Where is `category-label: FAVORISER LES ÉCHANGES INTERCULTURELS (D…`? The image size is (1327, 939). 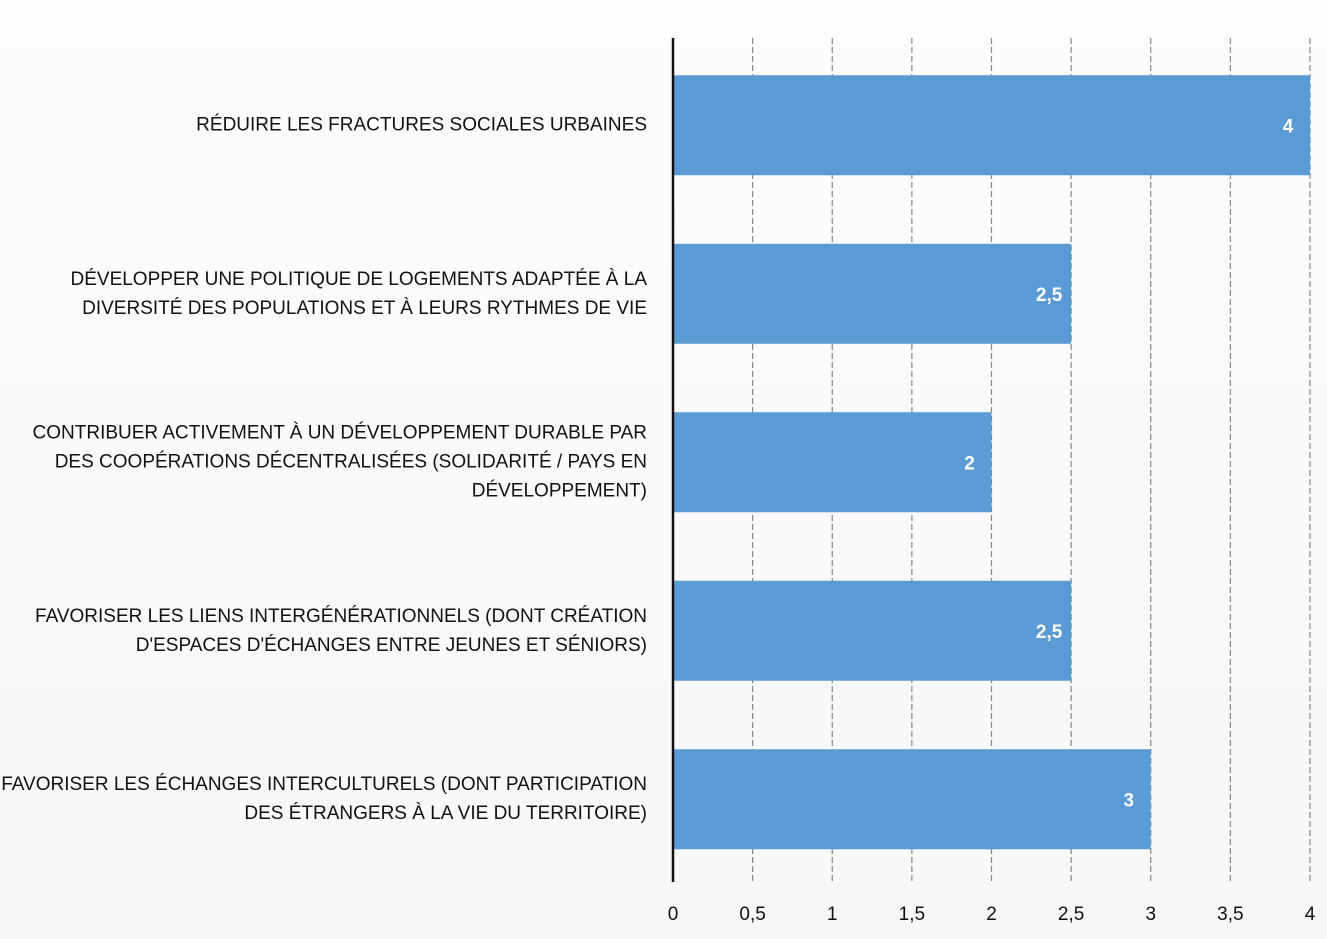
category-label: FAVORISER LES ÉCHANGES INTERCULTURELS (D… is located at coordinates (324, 799).